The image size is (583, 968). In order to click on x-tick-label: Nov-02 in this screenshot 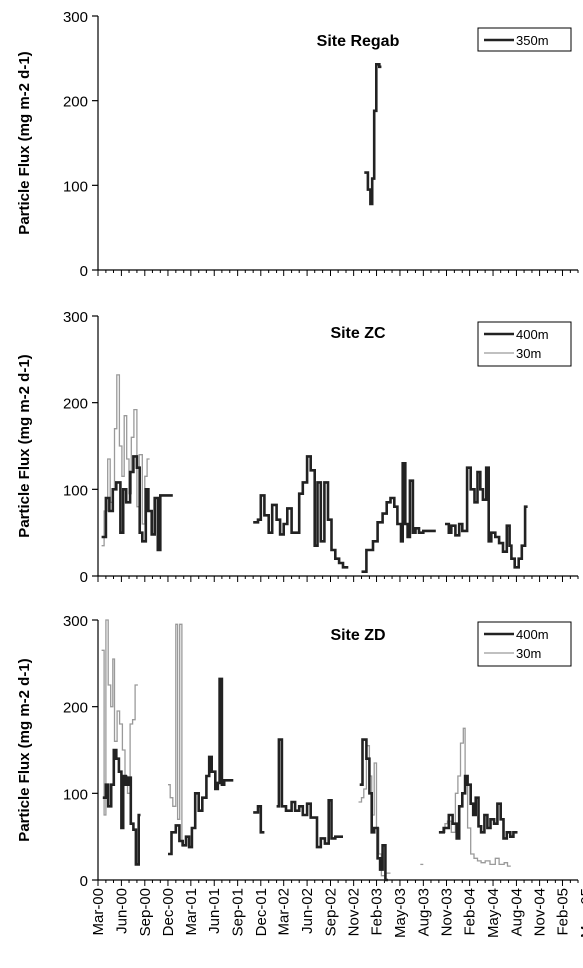, I will do `click(354, 912)`.